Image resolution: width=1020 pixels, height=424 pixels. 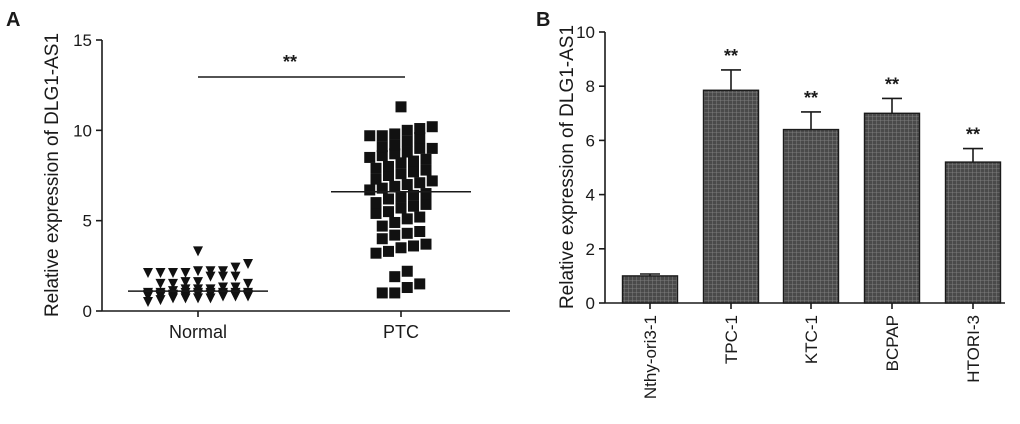 What do you see at coordinates (590, 140) in the screenshot?
I see `panel-b-y-tick-label: 6` at bounding box center [590, 140].